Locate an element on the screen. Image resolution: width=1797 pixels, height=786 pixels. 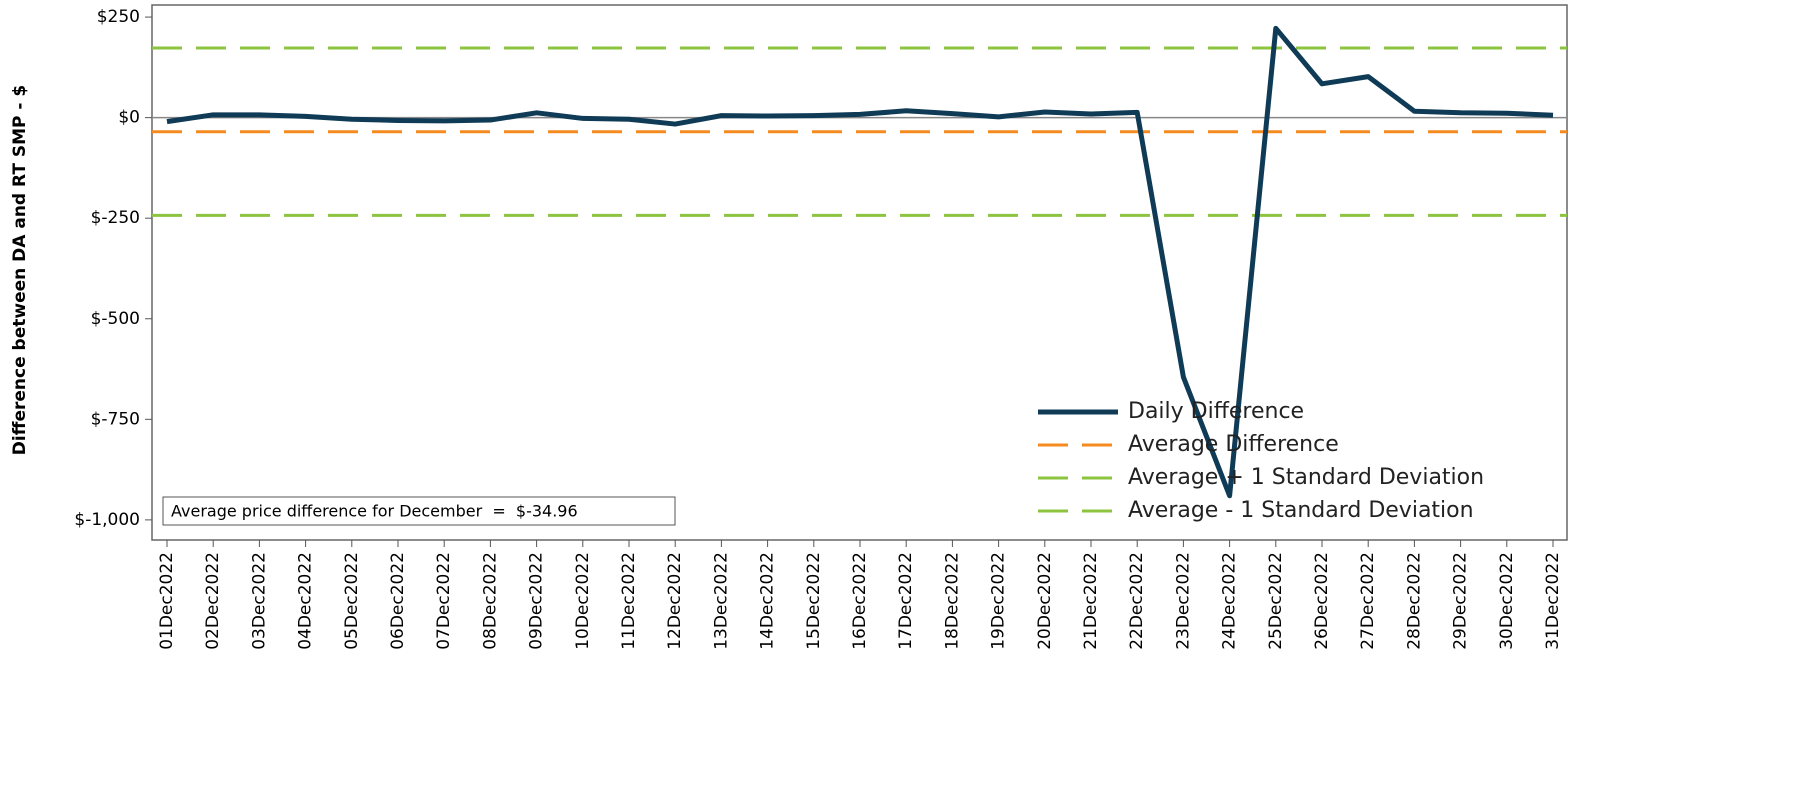
x-tick-label: 04Dec2022 is located at coordinates (306, 601).